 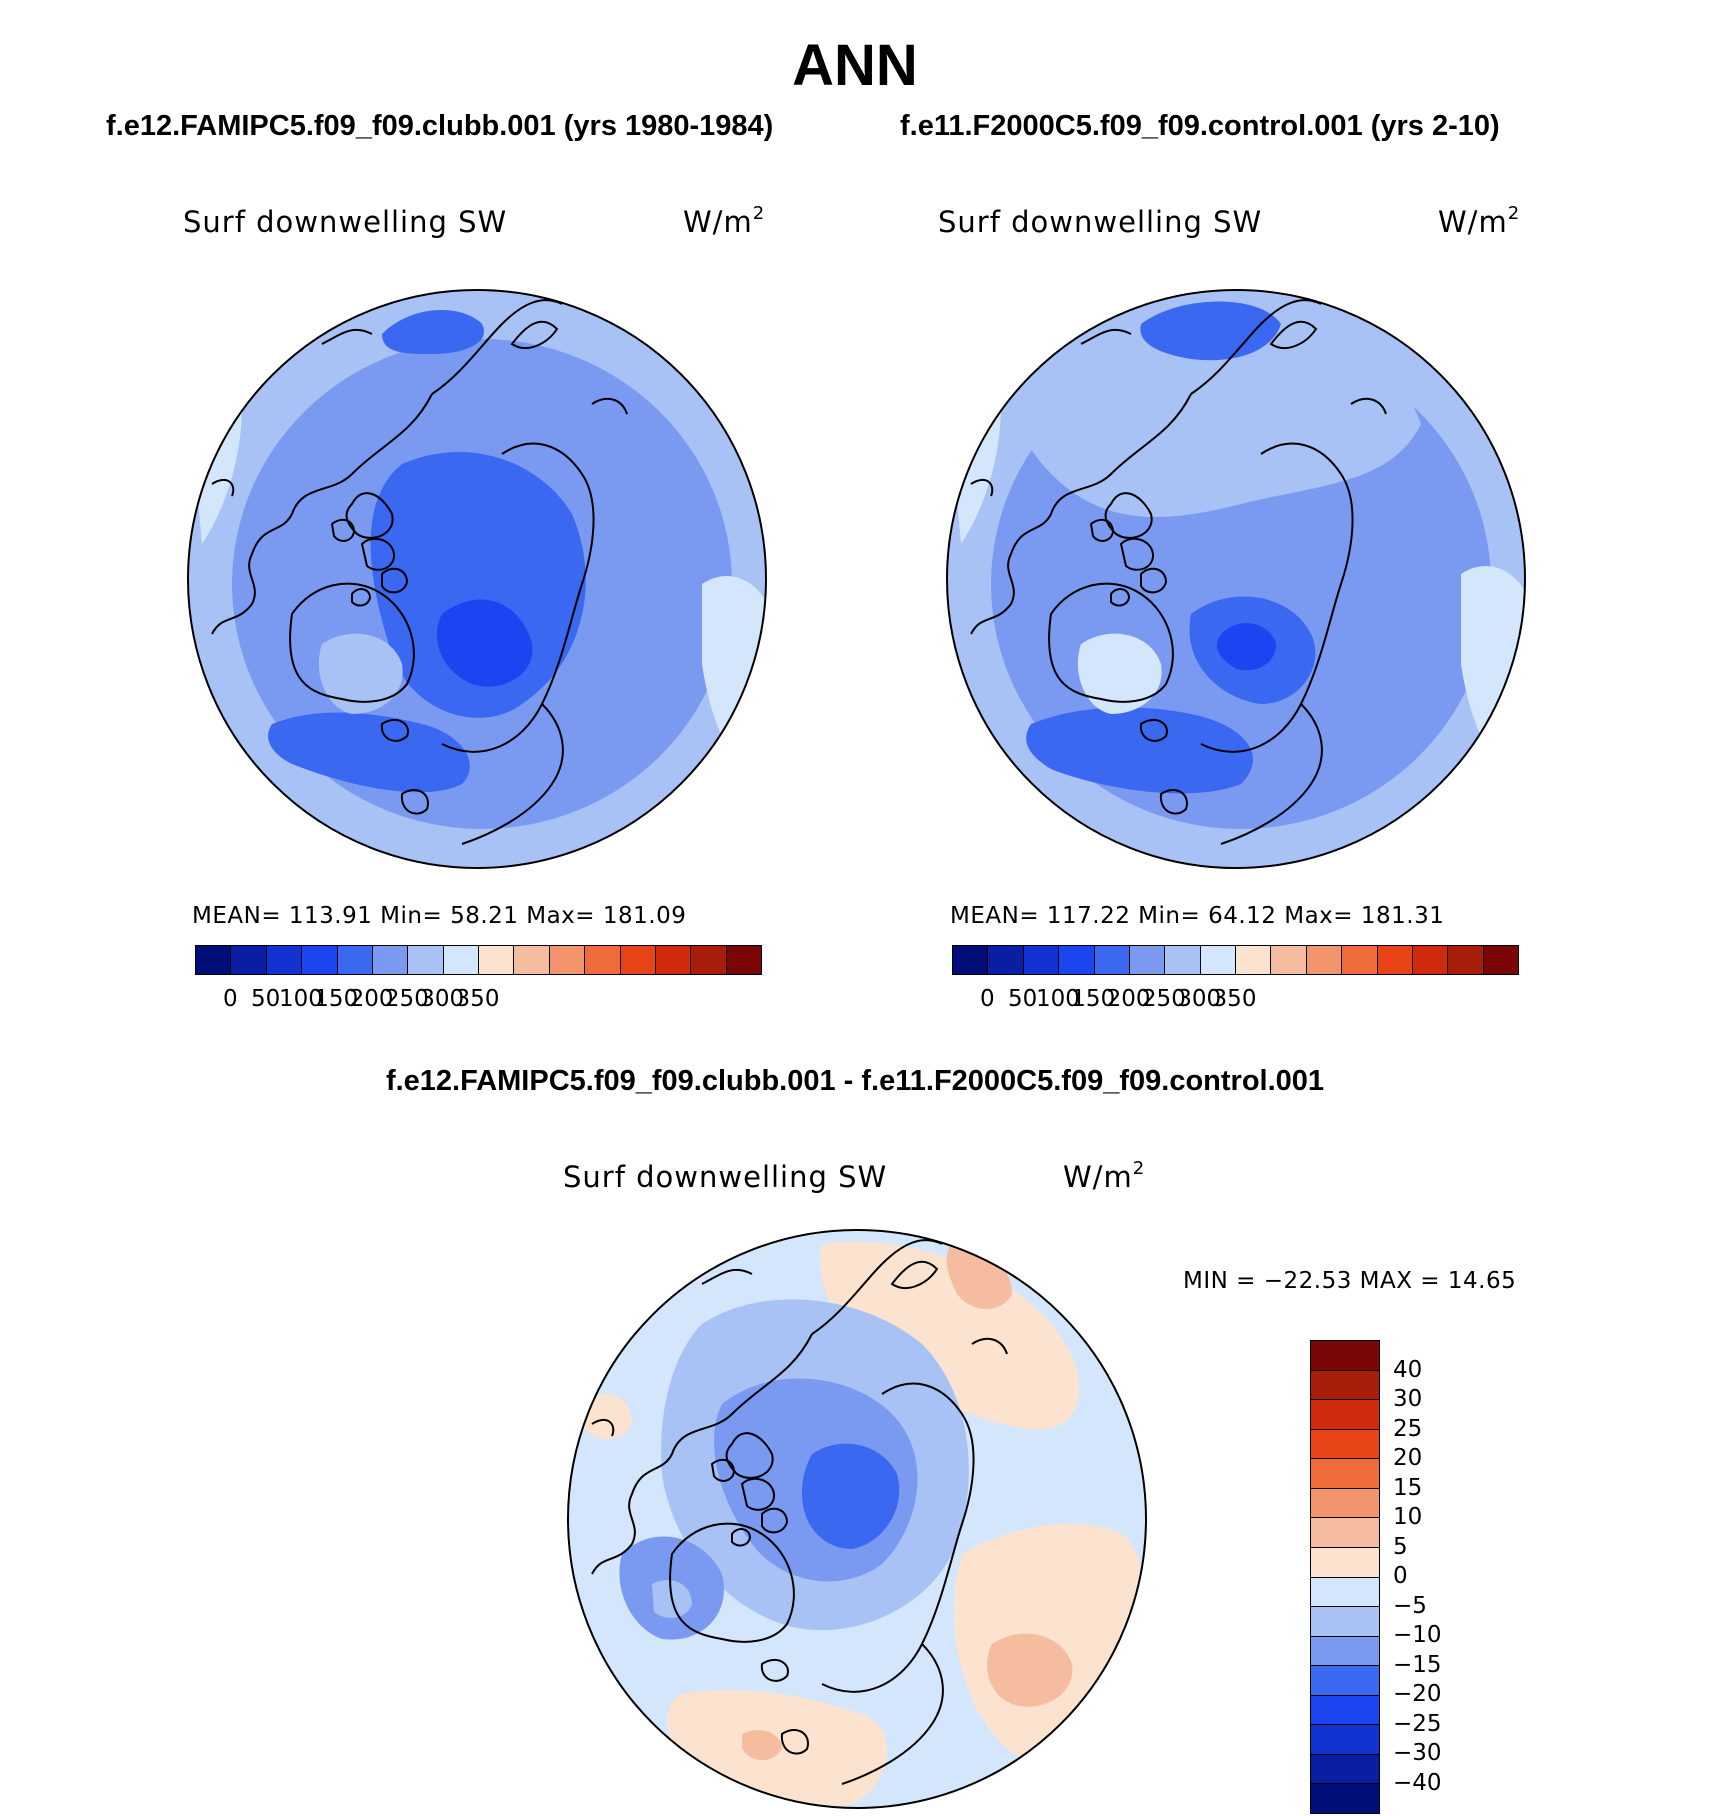 What do you see at coordinates (724, 221) in the screenshot?
I see `left-units: W/m2` at bounding box center [724, 221].